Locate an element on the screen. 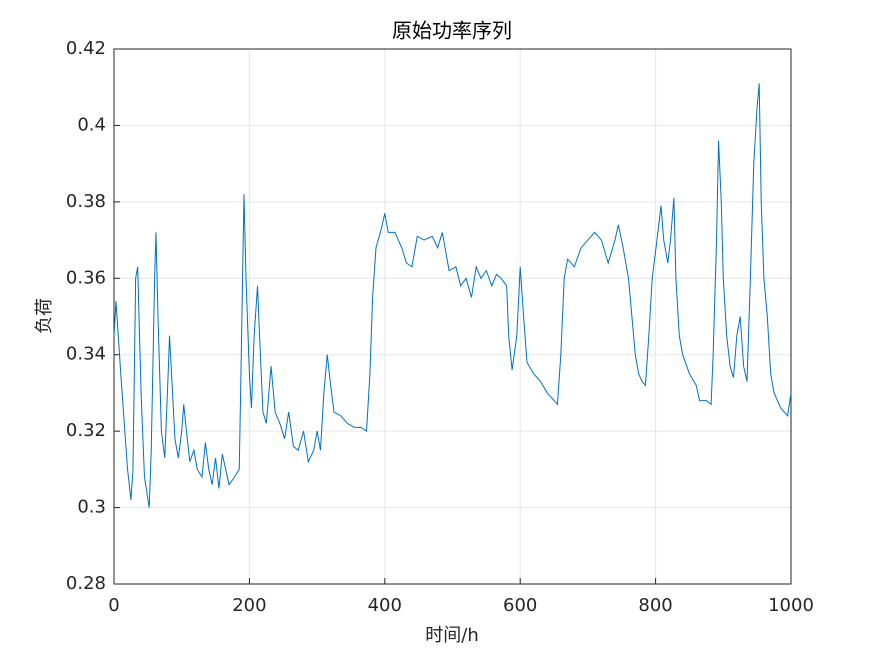 This screenshot has width=875, height=656. x-tick-label: 600 is located at coordinates (520, 605).